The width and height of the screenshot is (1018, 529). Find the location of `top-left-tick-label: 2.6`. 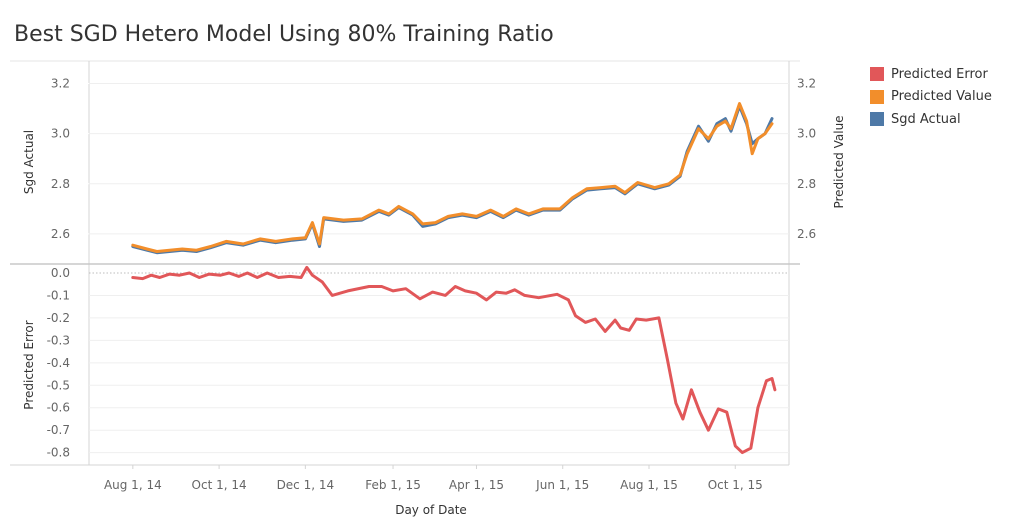

top-left-tick-label: 2.6 is located at coordinates (60, 234).